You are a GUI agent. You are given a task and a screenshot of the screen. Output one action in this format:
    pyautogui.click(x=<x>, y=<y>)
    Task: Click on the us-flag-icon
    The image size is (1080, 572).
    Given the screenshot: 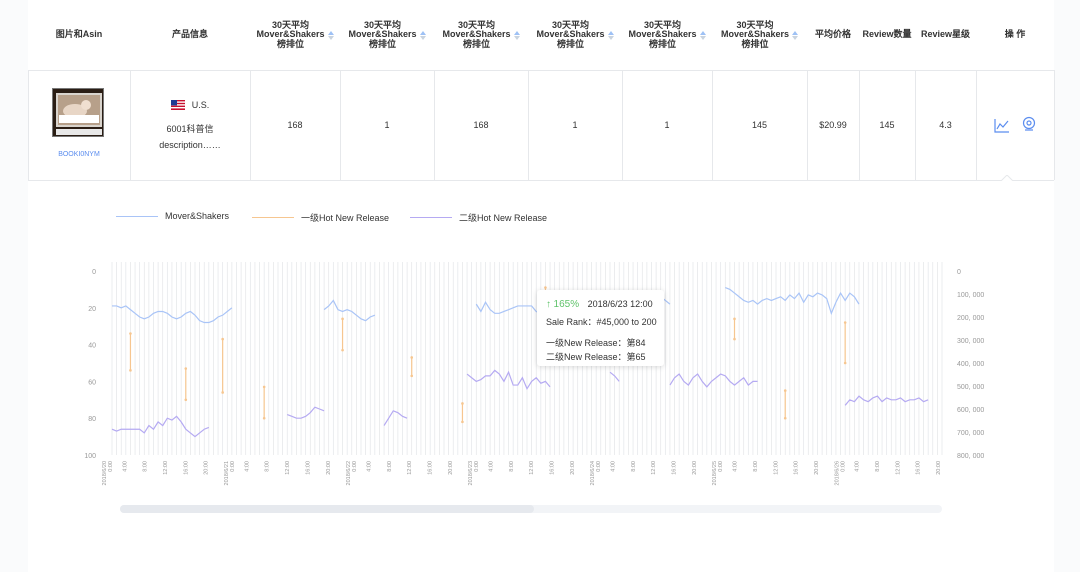 What is the action you would take?
    pyautogui.click(x=177, y=105)
    